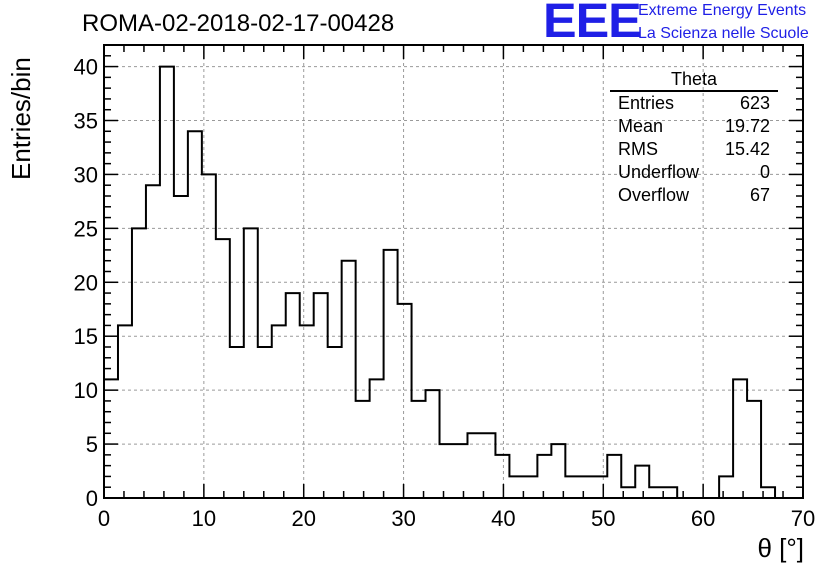  Describe the element at coordinates (803, 518) in the screenshot. I see `x-tick-label: 70` at that location.